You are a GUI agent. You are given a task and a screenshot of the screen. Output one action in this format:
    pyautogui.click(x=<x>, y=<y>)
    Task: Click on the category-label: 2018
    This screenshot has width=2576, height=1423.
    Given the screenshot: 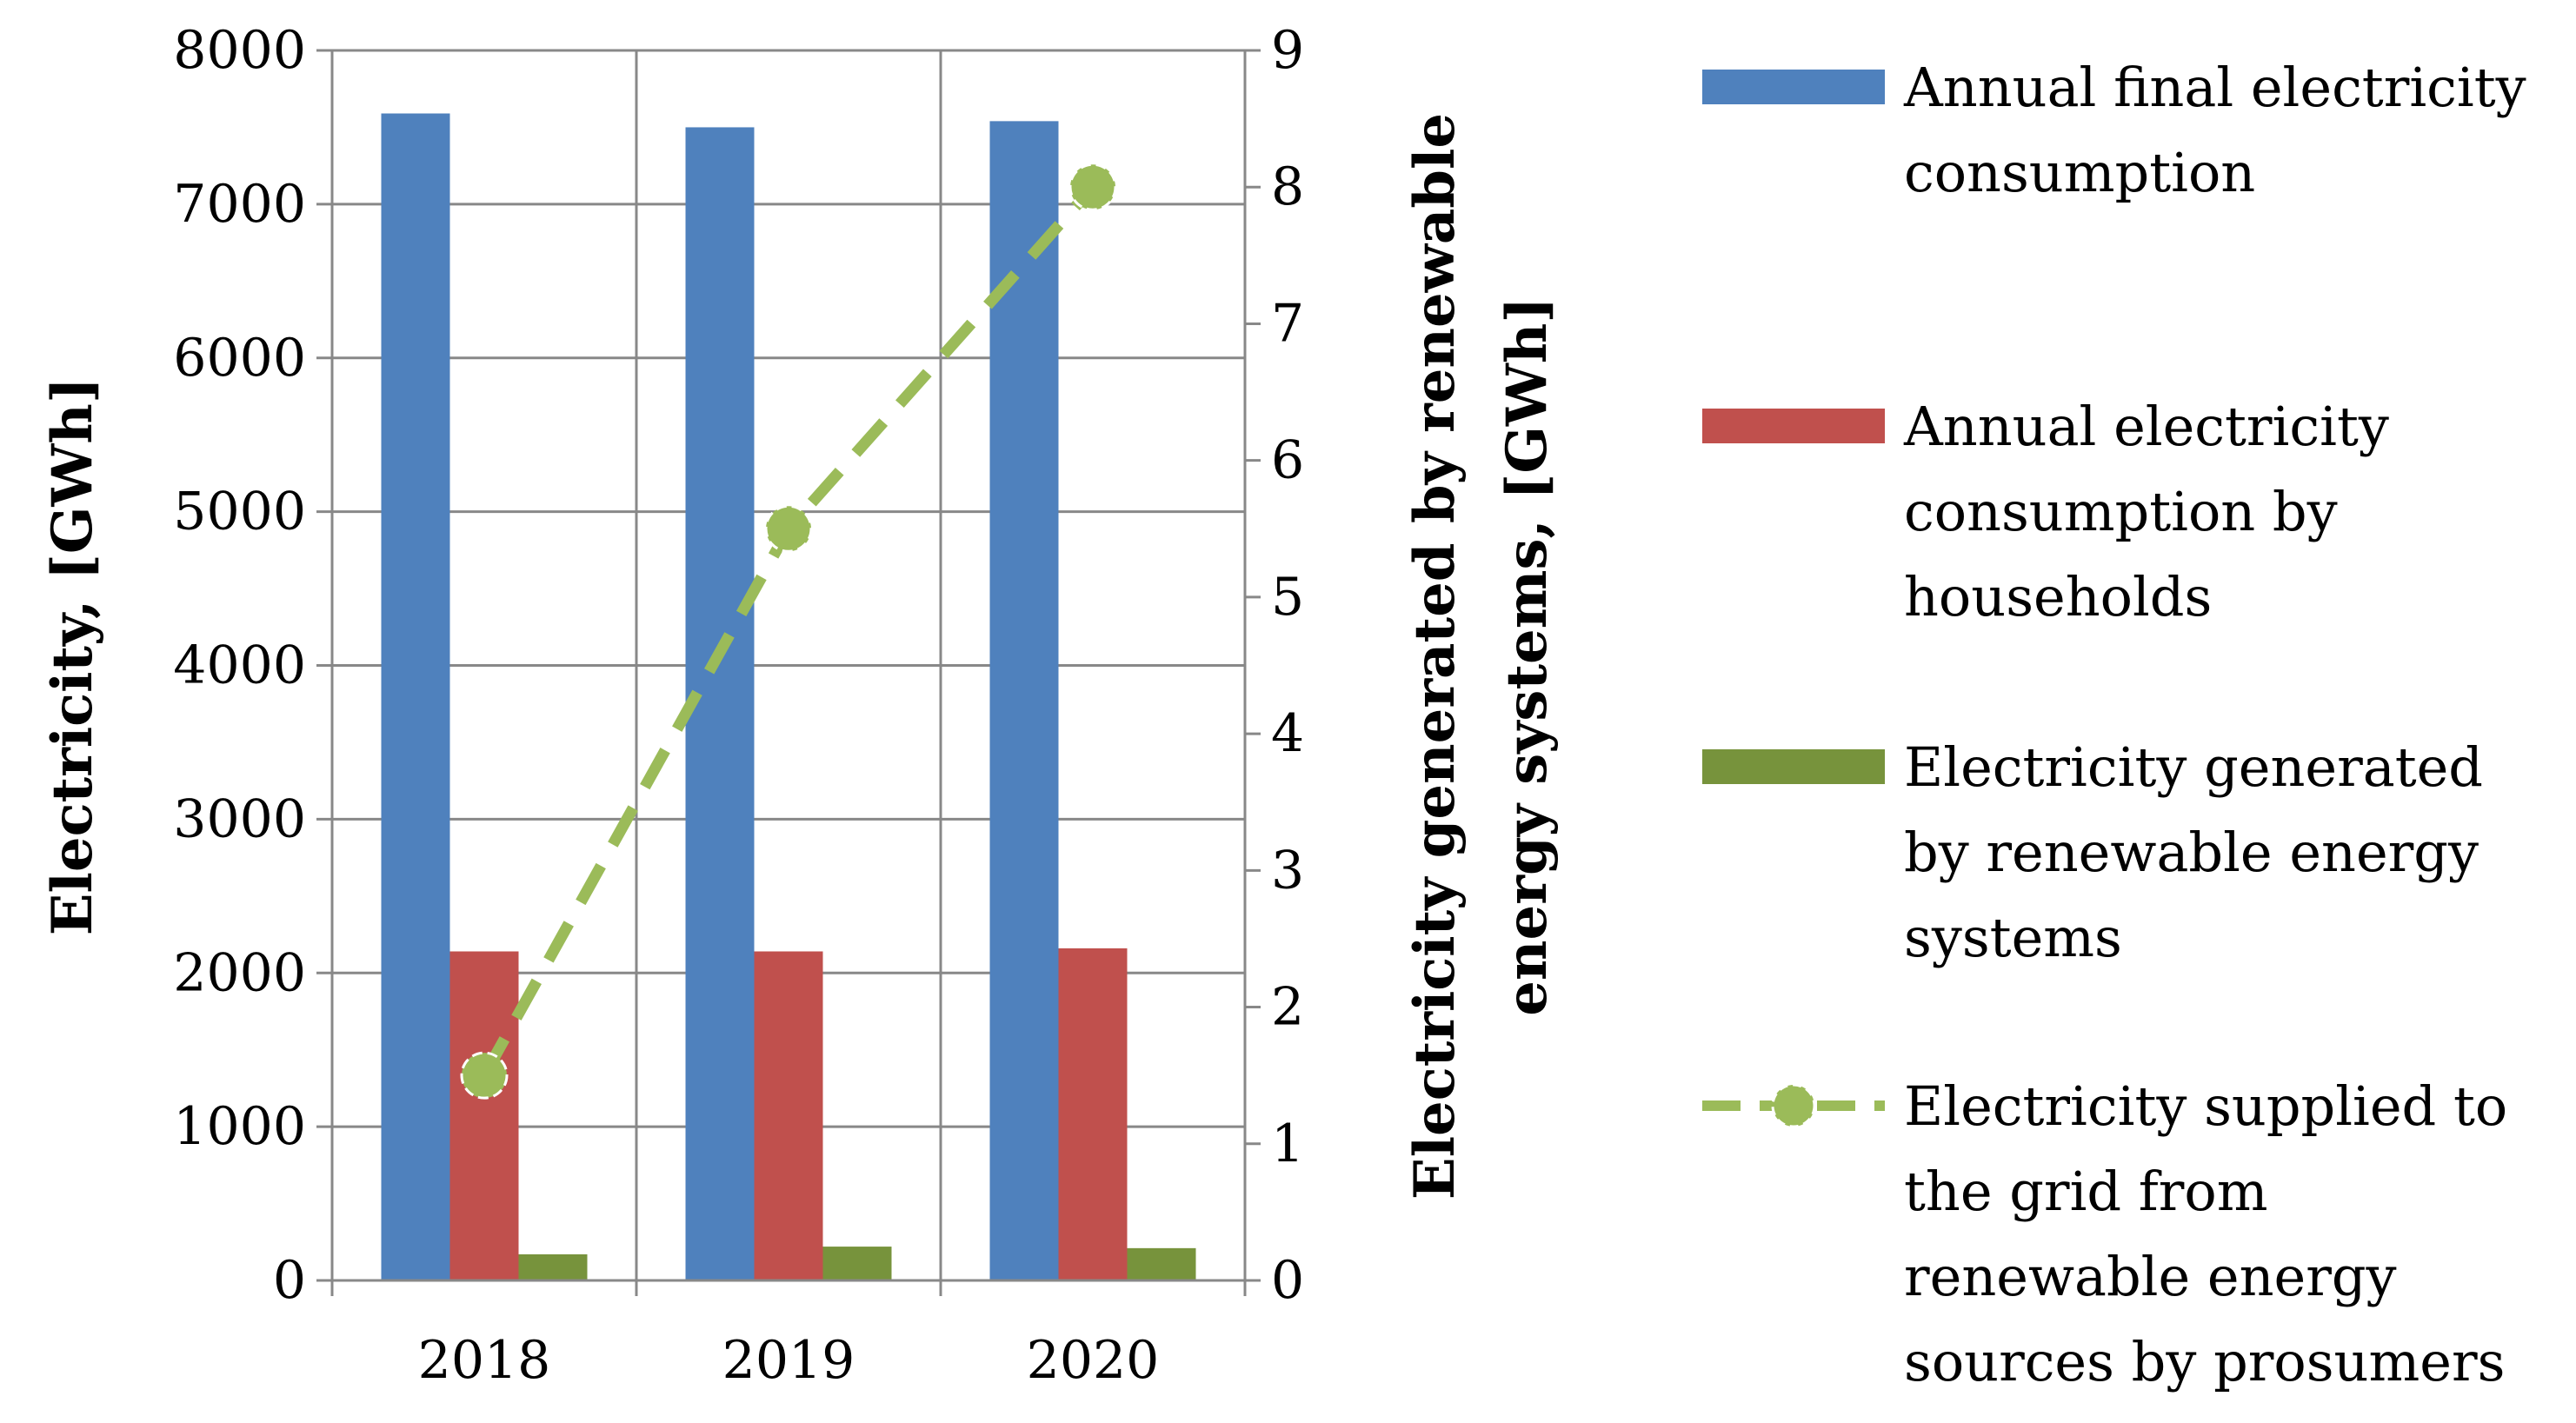 What is the action you would take?
    pyautogui.click(x=484, y=1360)
    